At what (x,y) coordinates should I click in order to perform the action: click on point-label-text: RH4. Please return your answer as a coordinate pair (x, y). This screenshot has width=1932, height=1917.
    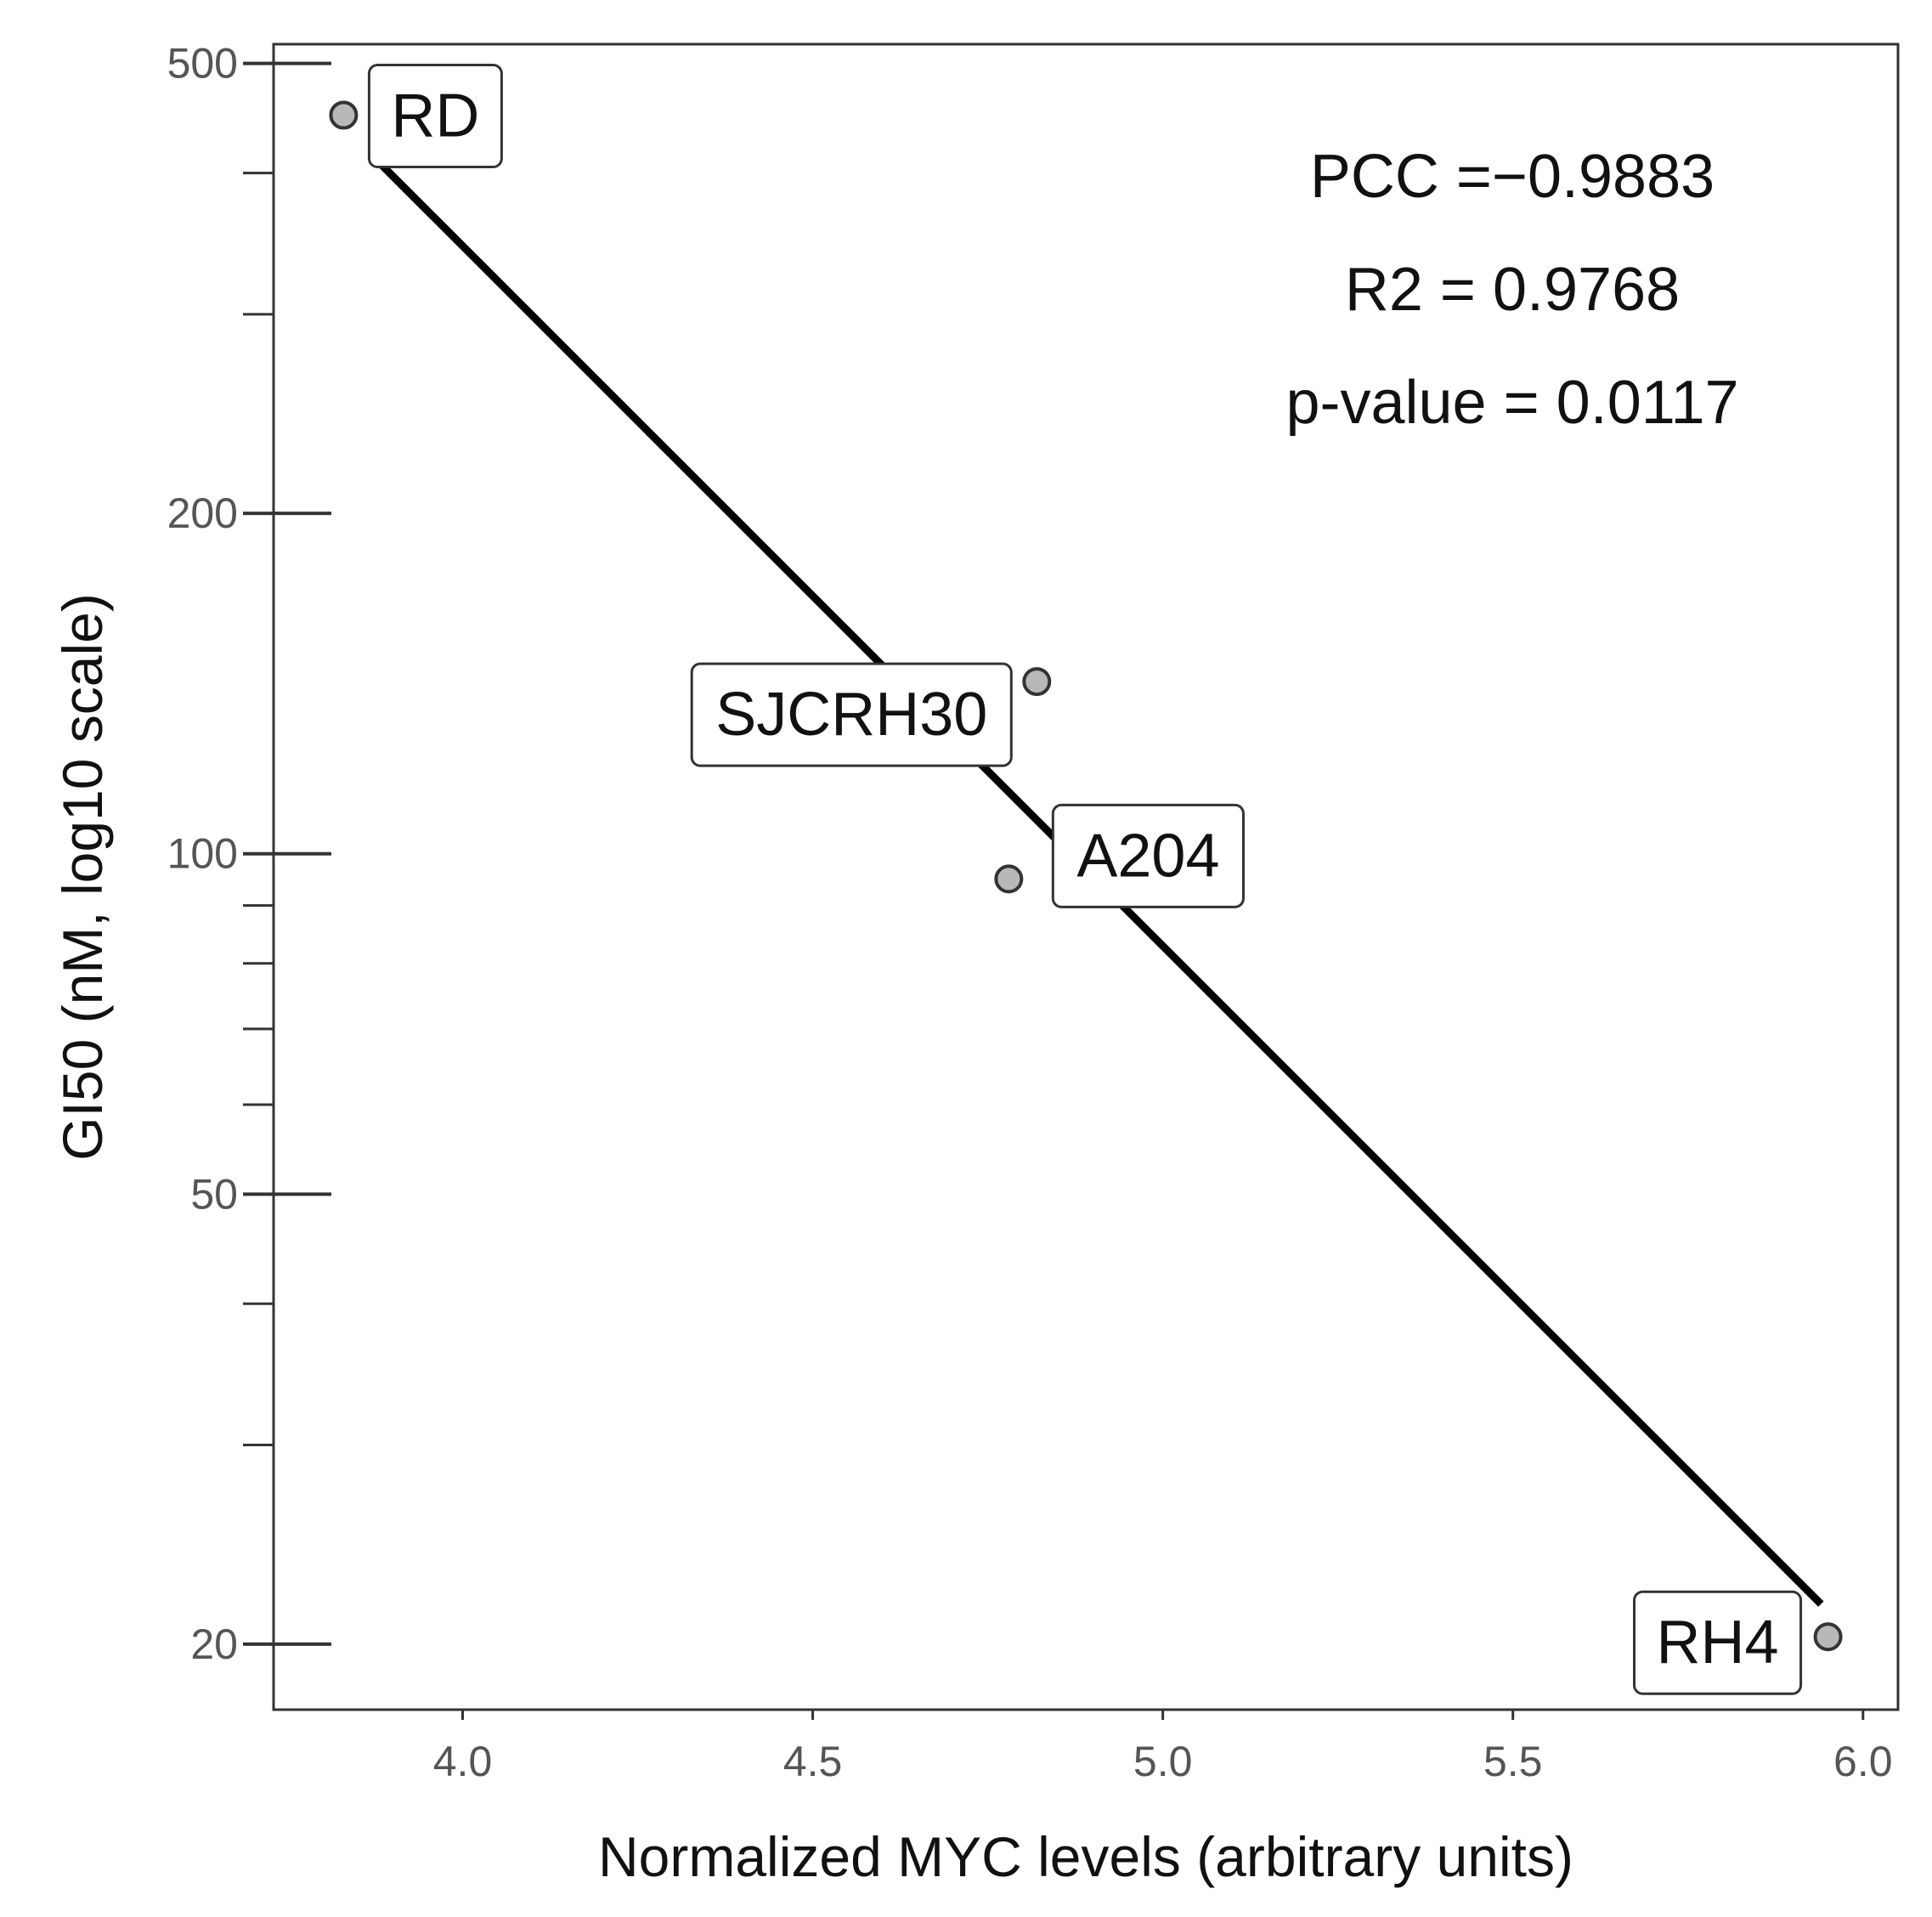
    Looking at the image, I should click on (1718, 1643).